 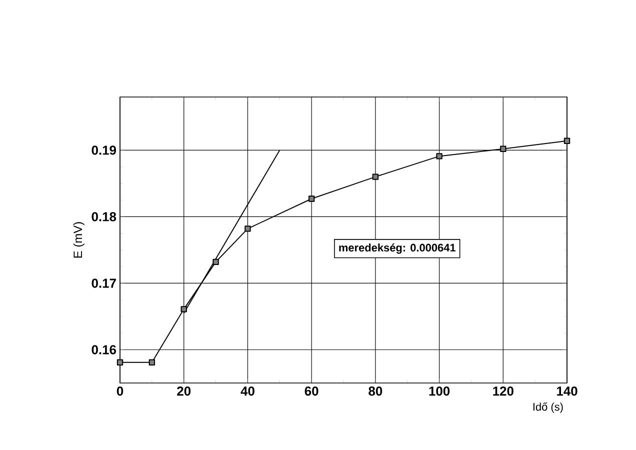 I want to click on x-tick-label: 20, so click(x=184, y=391).